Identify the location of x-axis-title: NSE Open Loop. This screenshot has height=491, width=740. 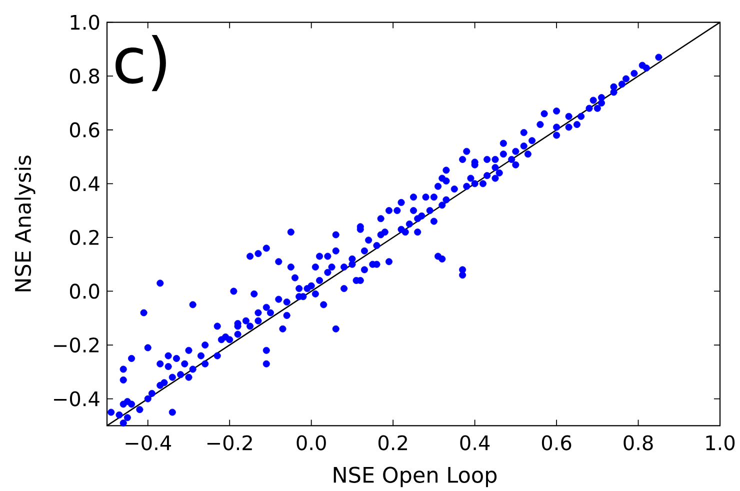
(415, 477).